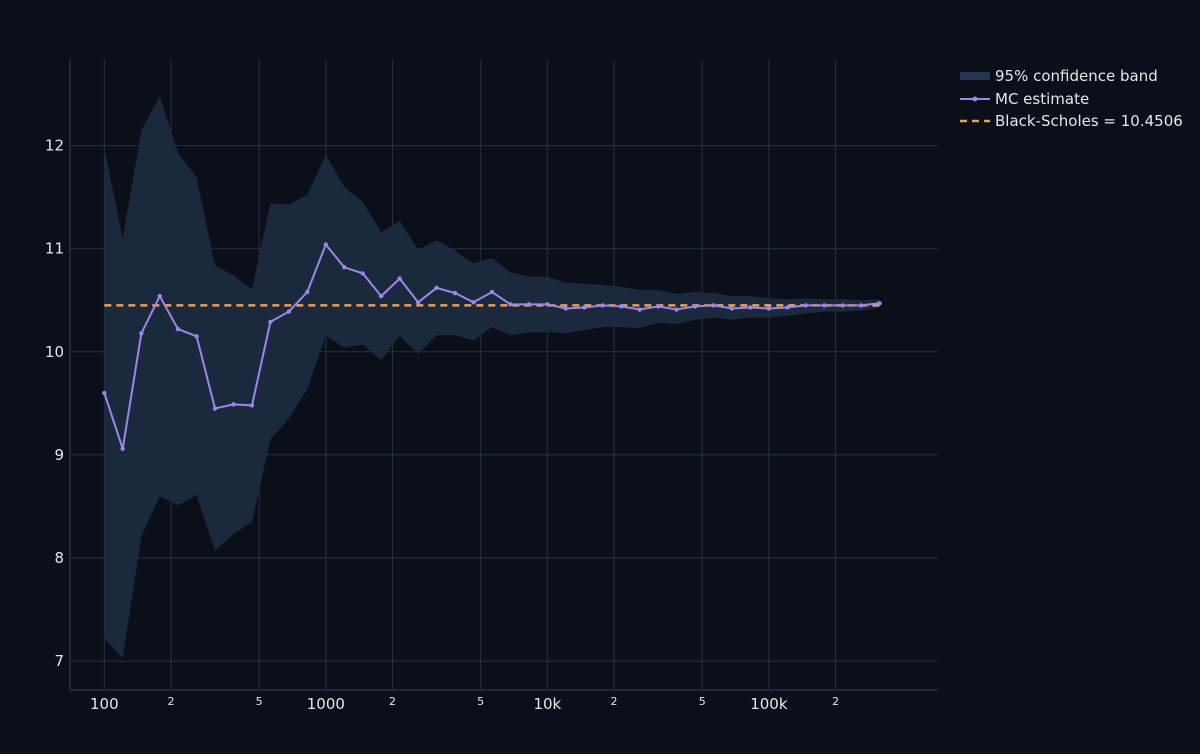 The width and height of the screenshot is (1200, 754). What do you see at coordinates (59, 661) in the screenshot?
I see `y-tick-label: 7` at bounding box center [59, 661].